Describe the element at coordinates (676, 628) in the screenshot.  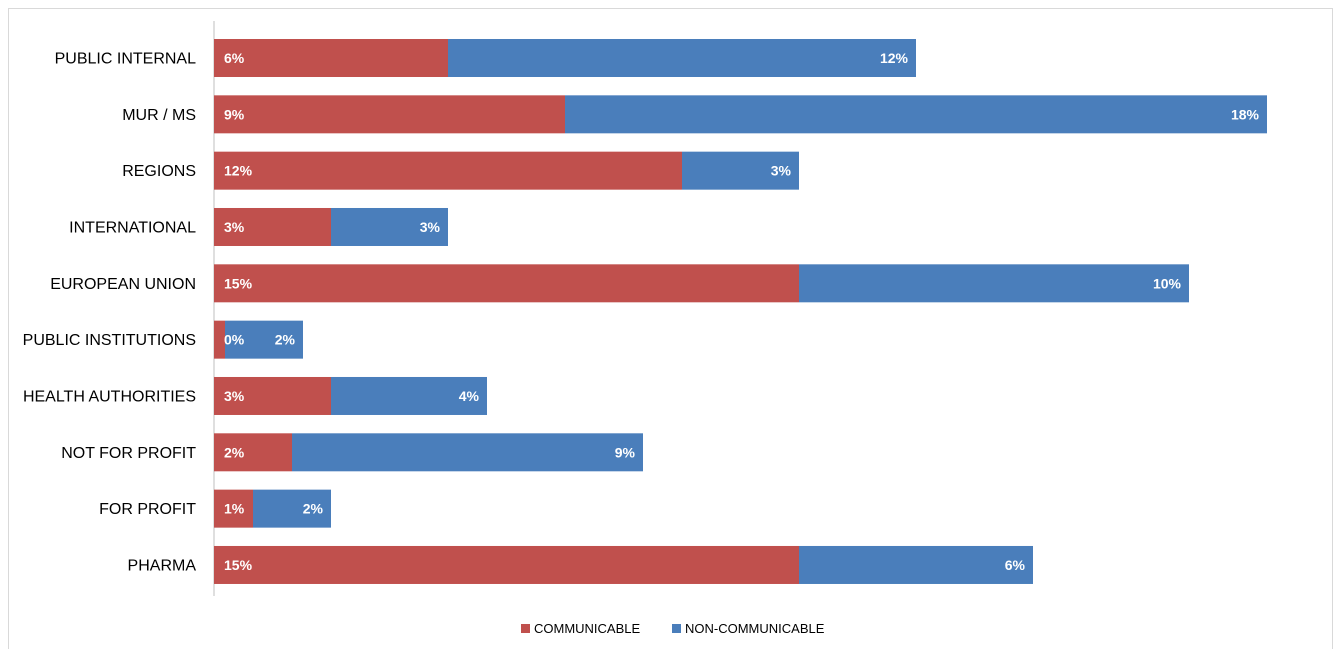
I see `legend-swatch-non-communicable` at that location.